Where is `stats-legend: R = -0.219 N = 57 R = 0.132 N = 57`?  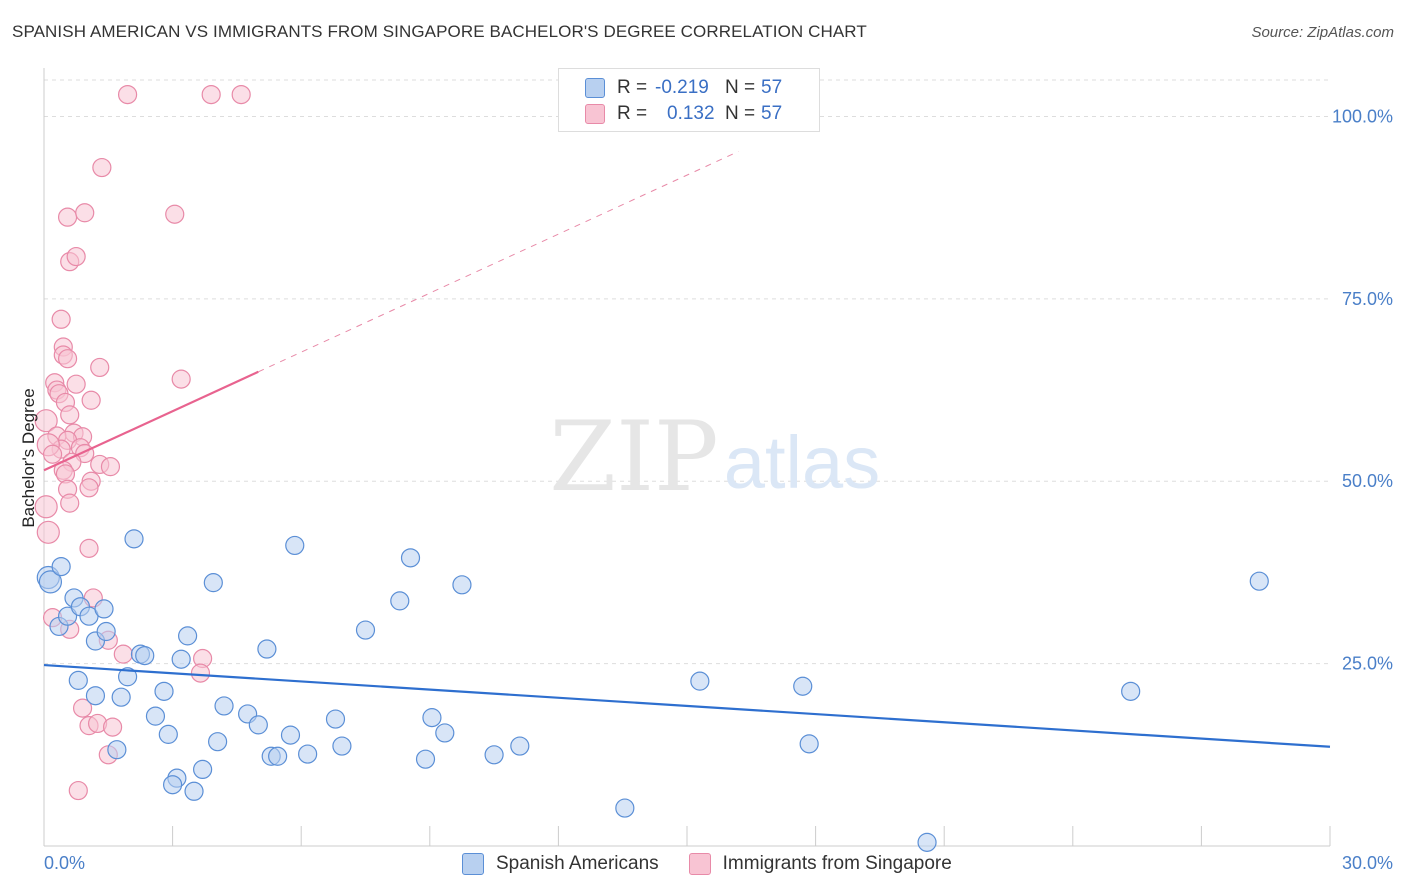 stats-legend: R = -0.219 N = 57 R = 0.132 N = 57 is located at coordinates (689, 100).